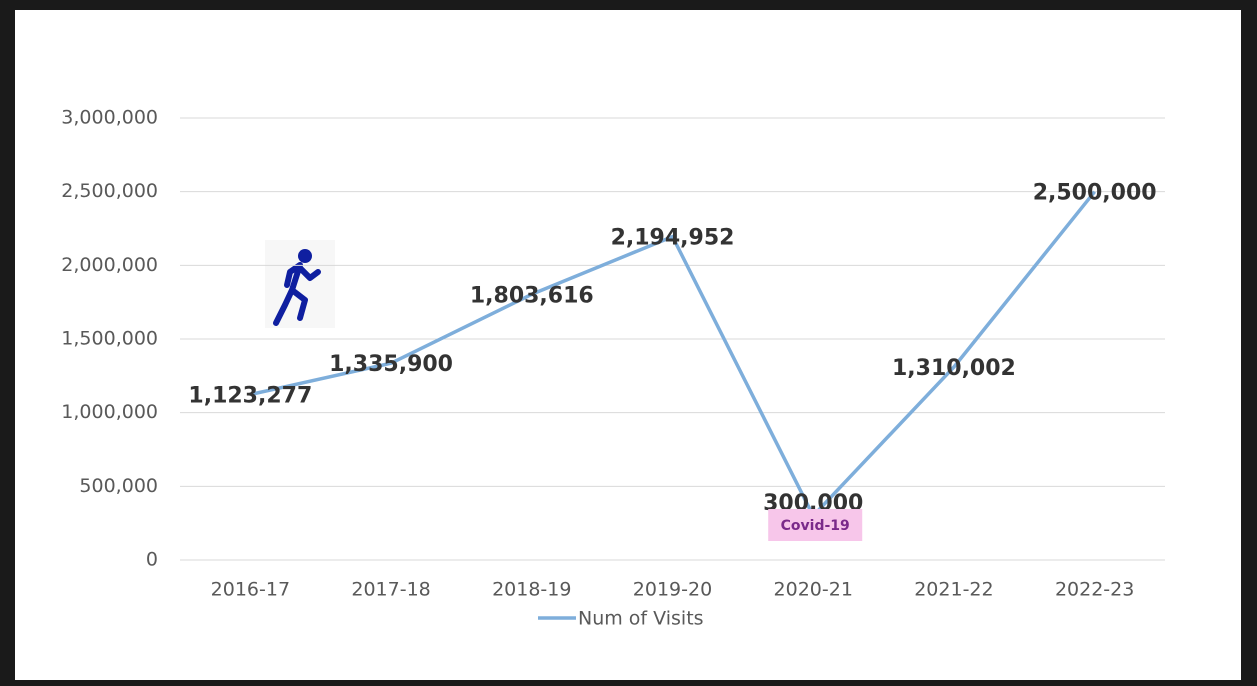  What do you see at coordinates (109, 412) in the screenshot?
I see `y-tick-label: 1,000,000` at bounding box center [109, 412].